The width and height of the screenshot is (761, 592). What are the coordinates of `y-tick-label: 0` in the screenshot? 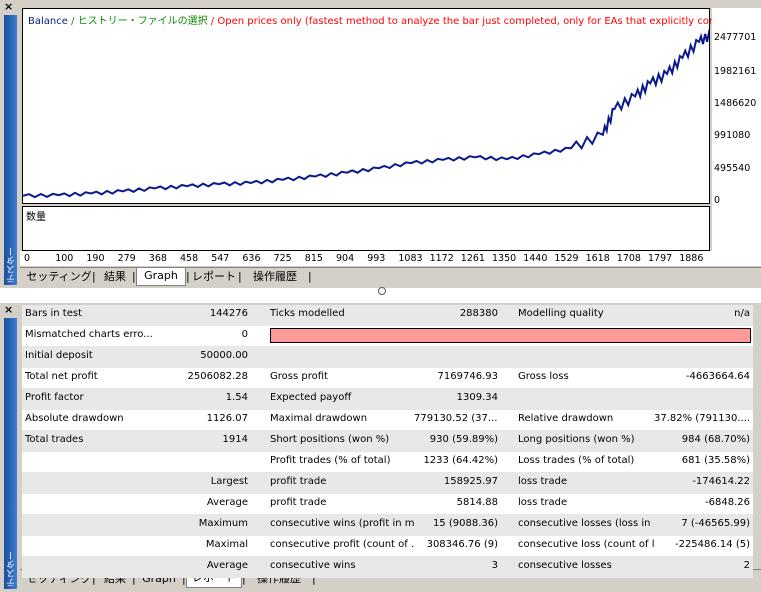 It's located at (717, 200).